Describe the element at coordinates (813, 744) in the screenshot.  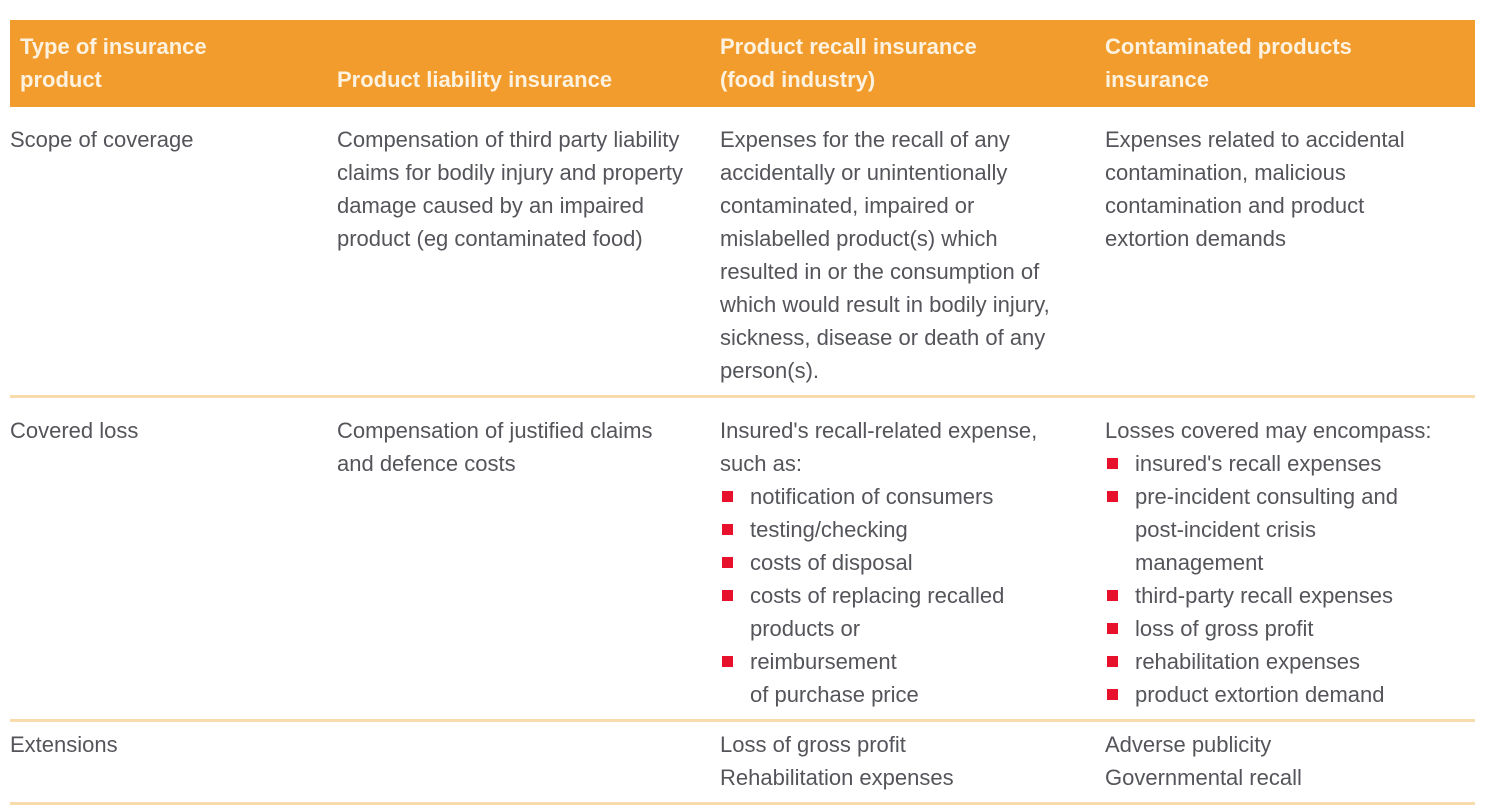
I see `extension-line: Loss of gross profit` at that location.